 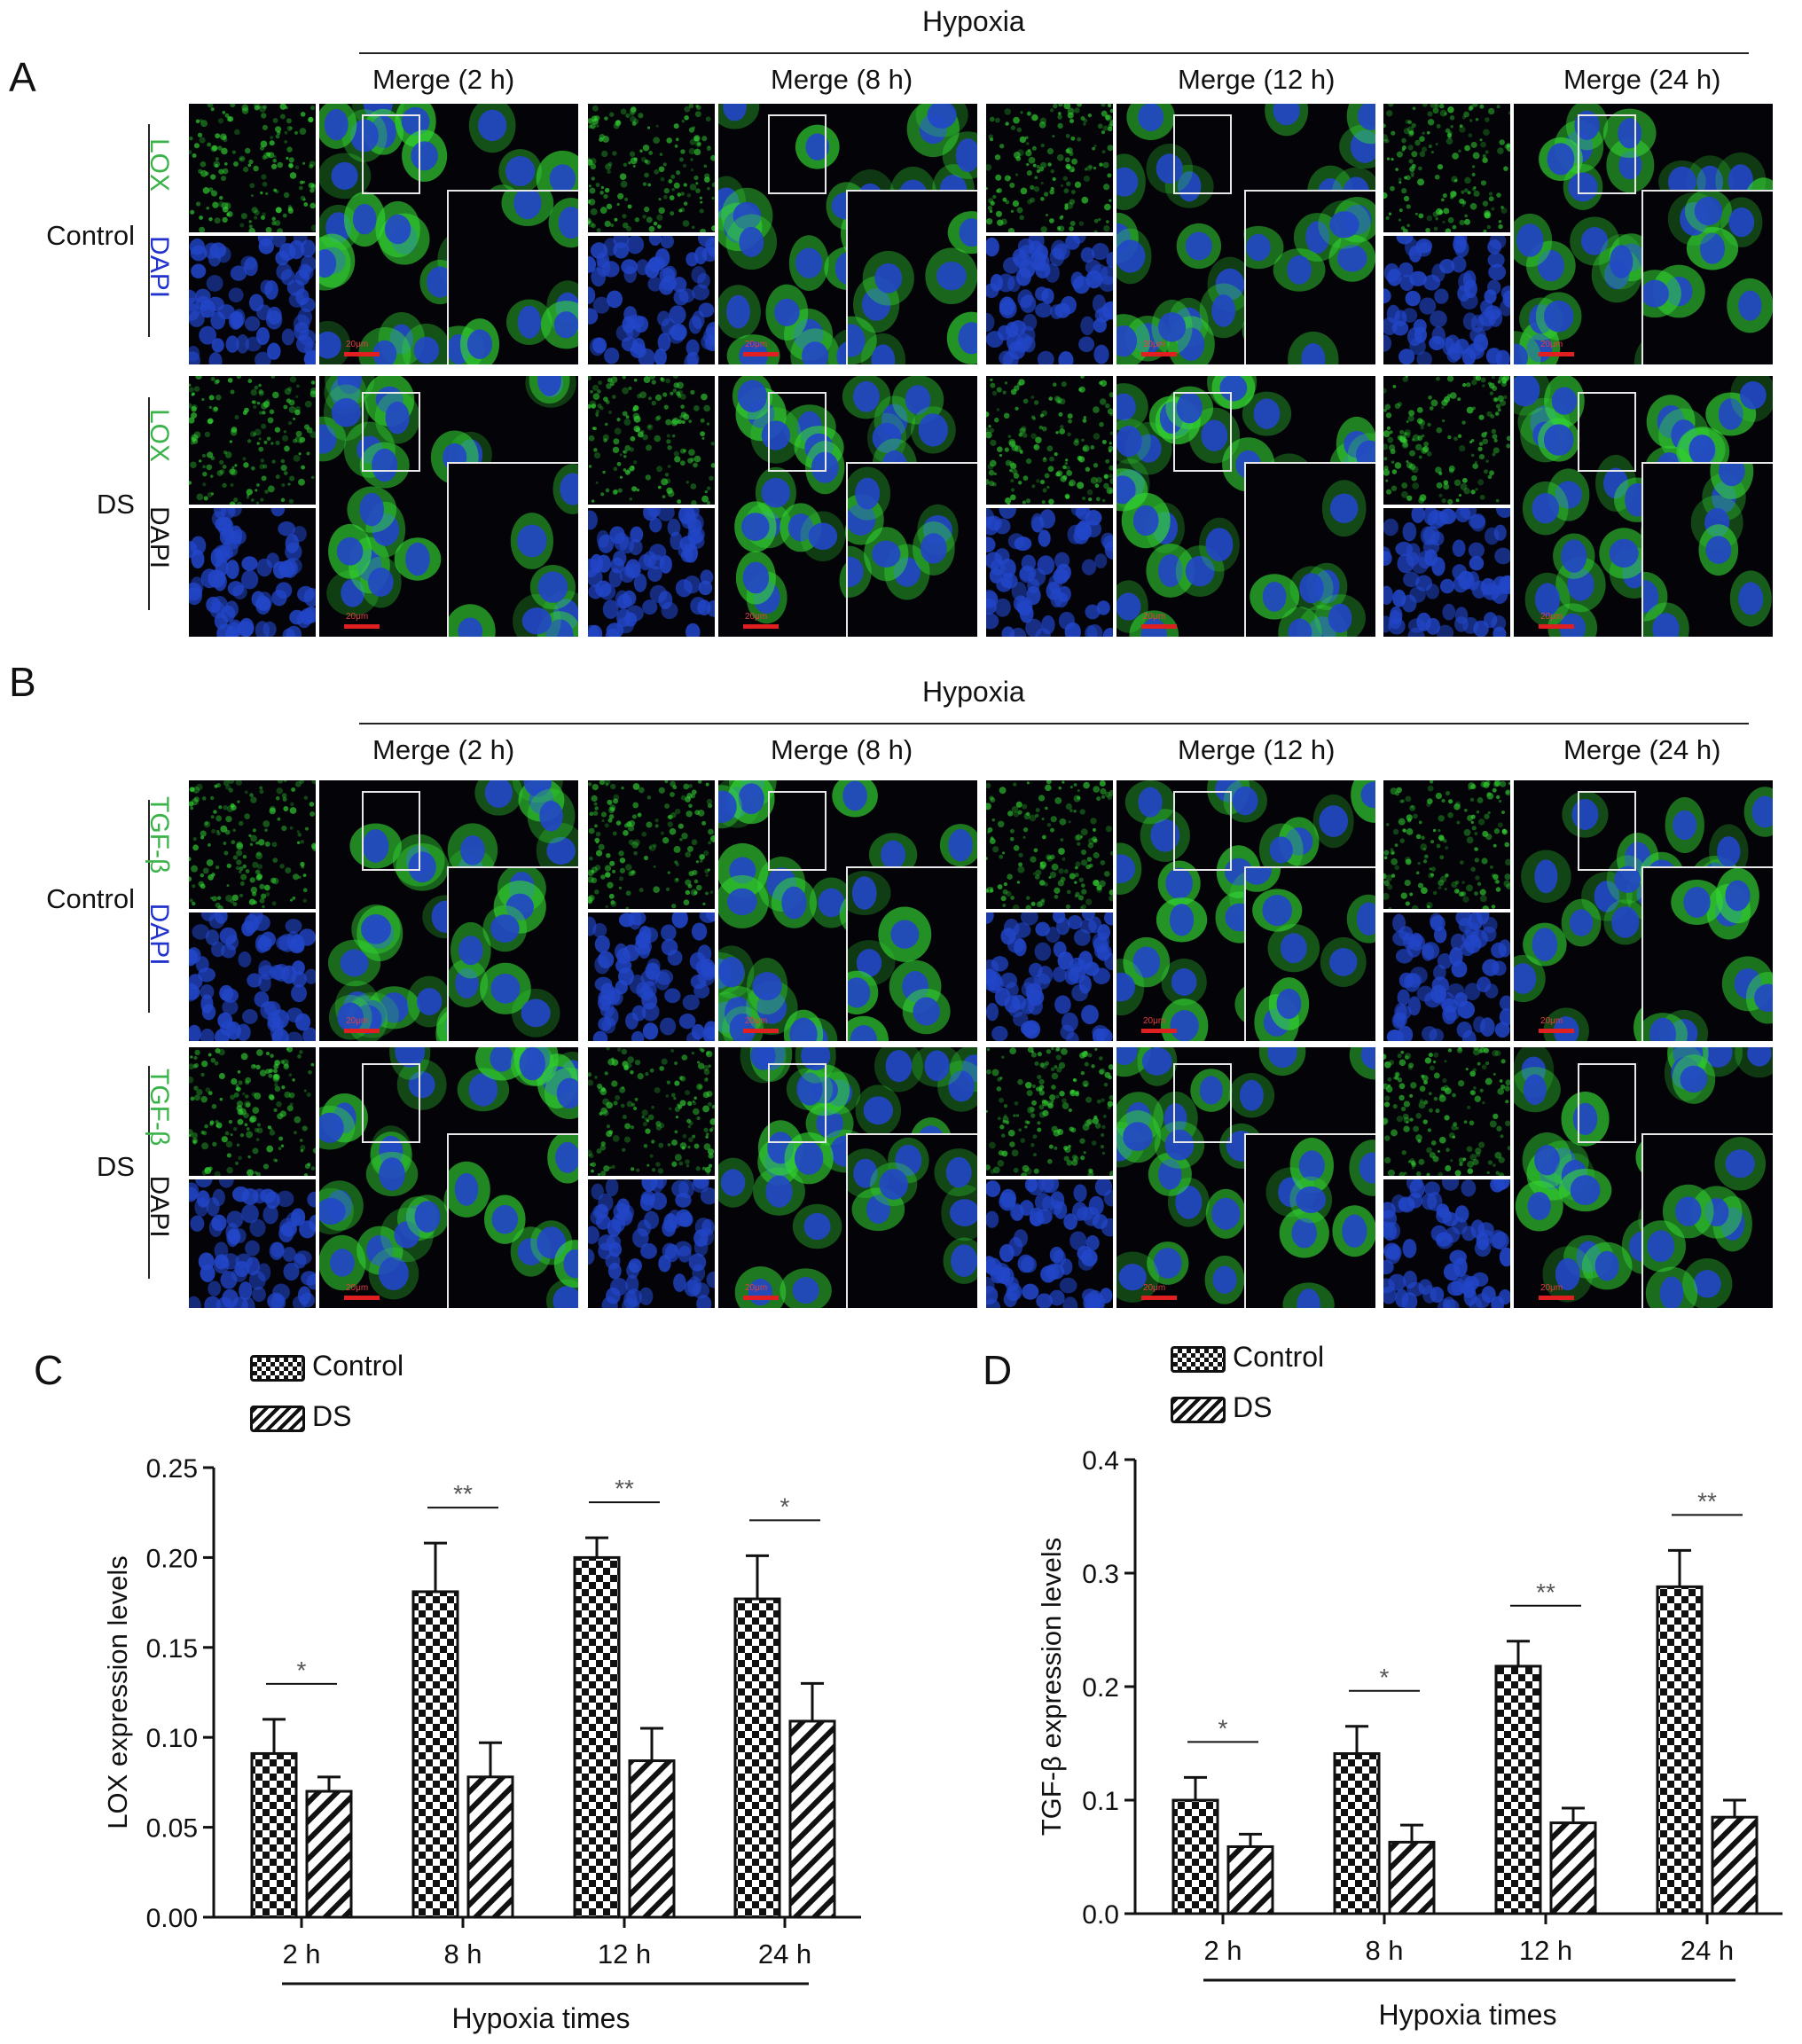 What do you see at coordinates (1100, 1461) in the screenshot?
I see `chart-d-y-tick-label: 0.4` at bounding box center [1100, 1461].